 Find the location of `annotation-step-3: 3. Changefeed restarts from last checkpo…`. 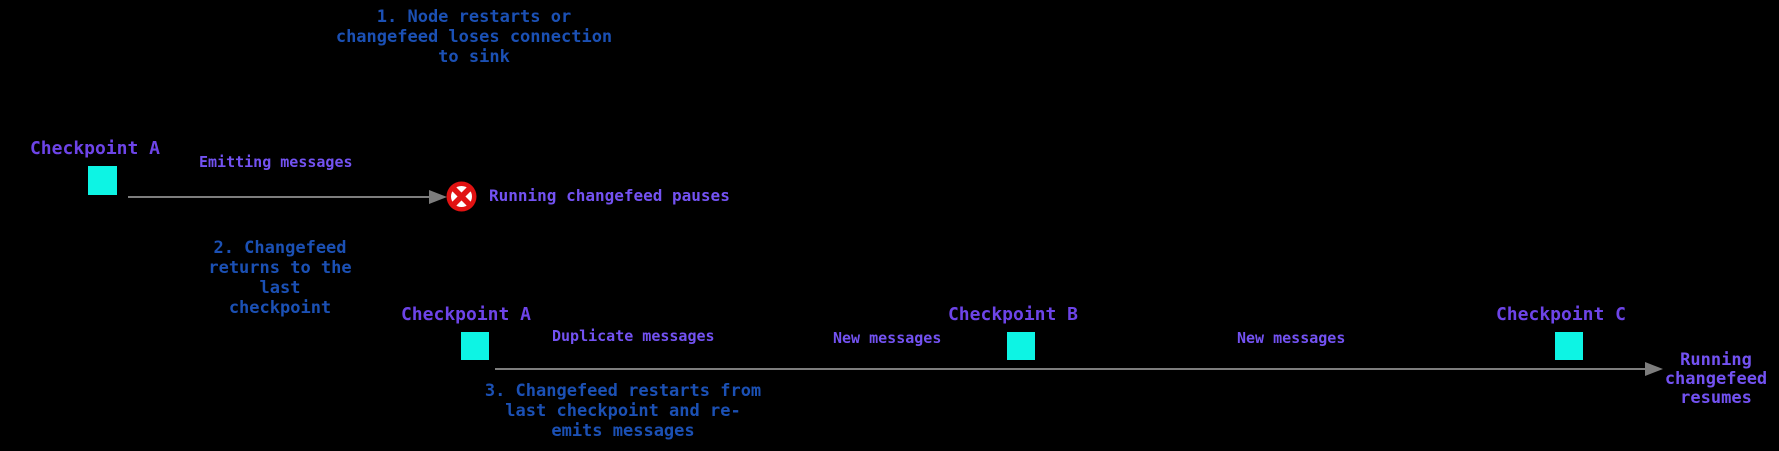

annotation-step-3: 3. Changefeed restarts from last checkpo… is located at coordinates (623, 411).